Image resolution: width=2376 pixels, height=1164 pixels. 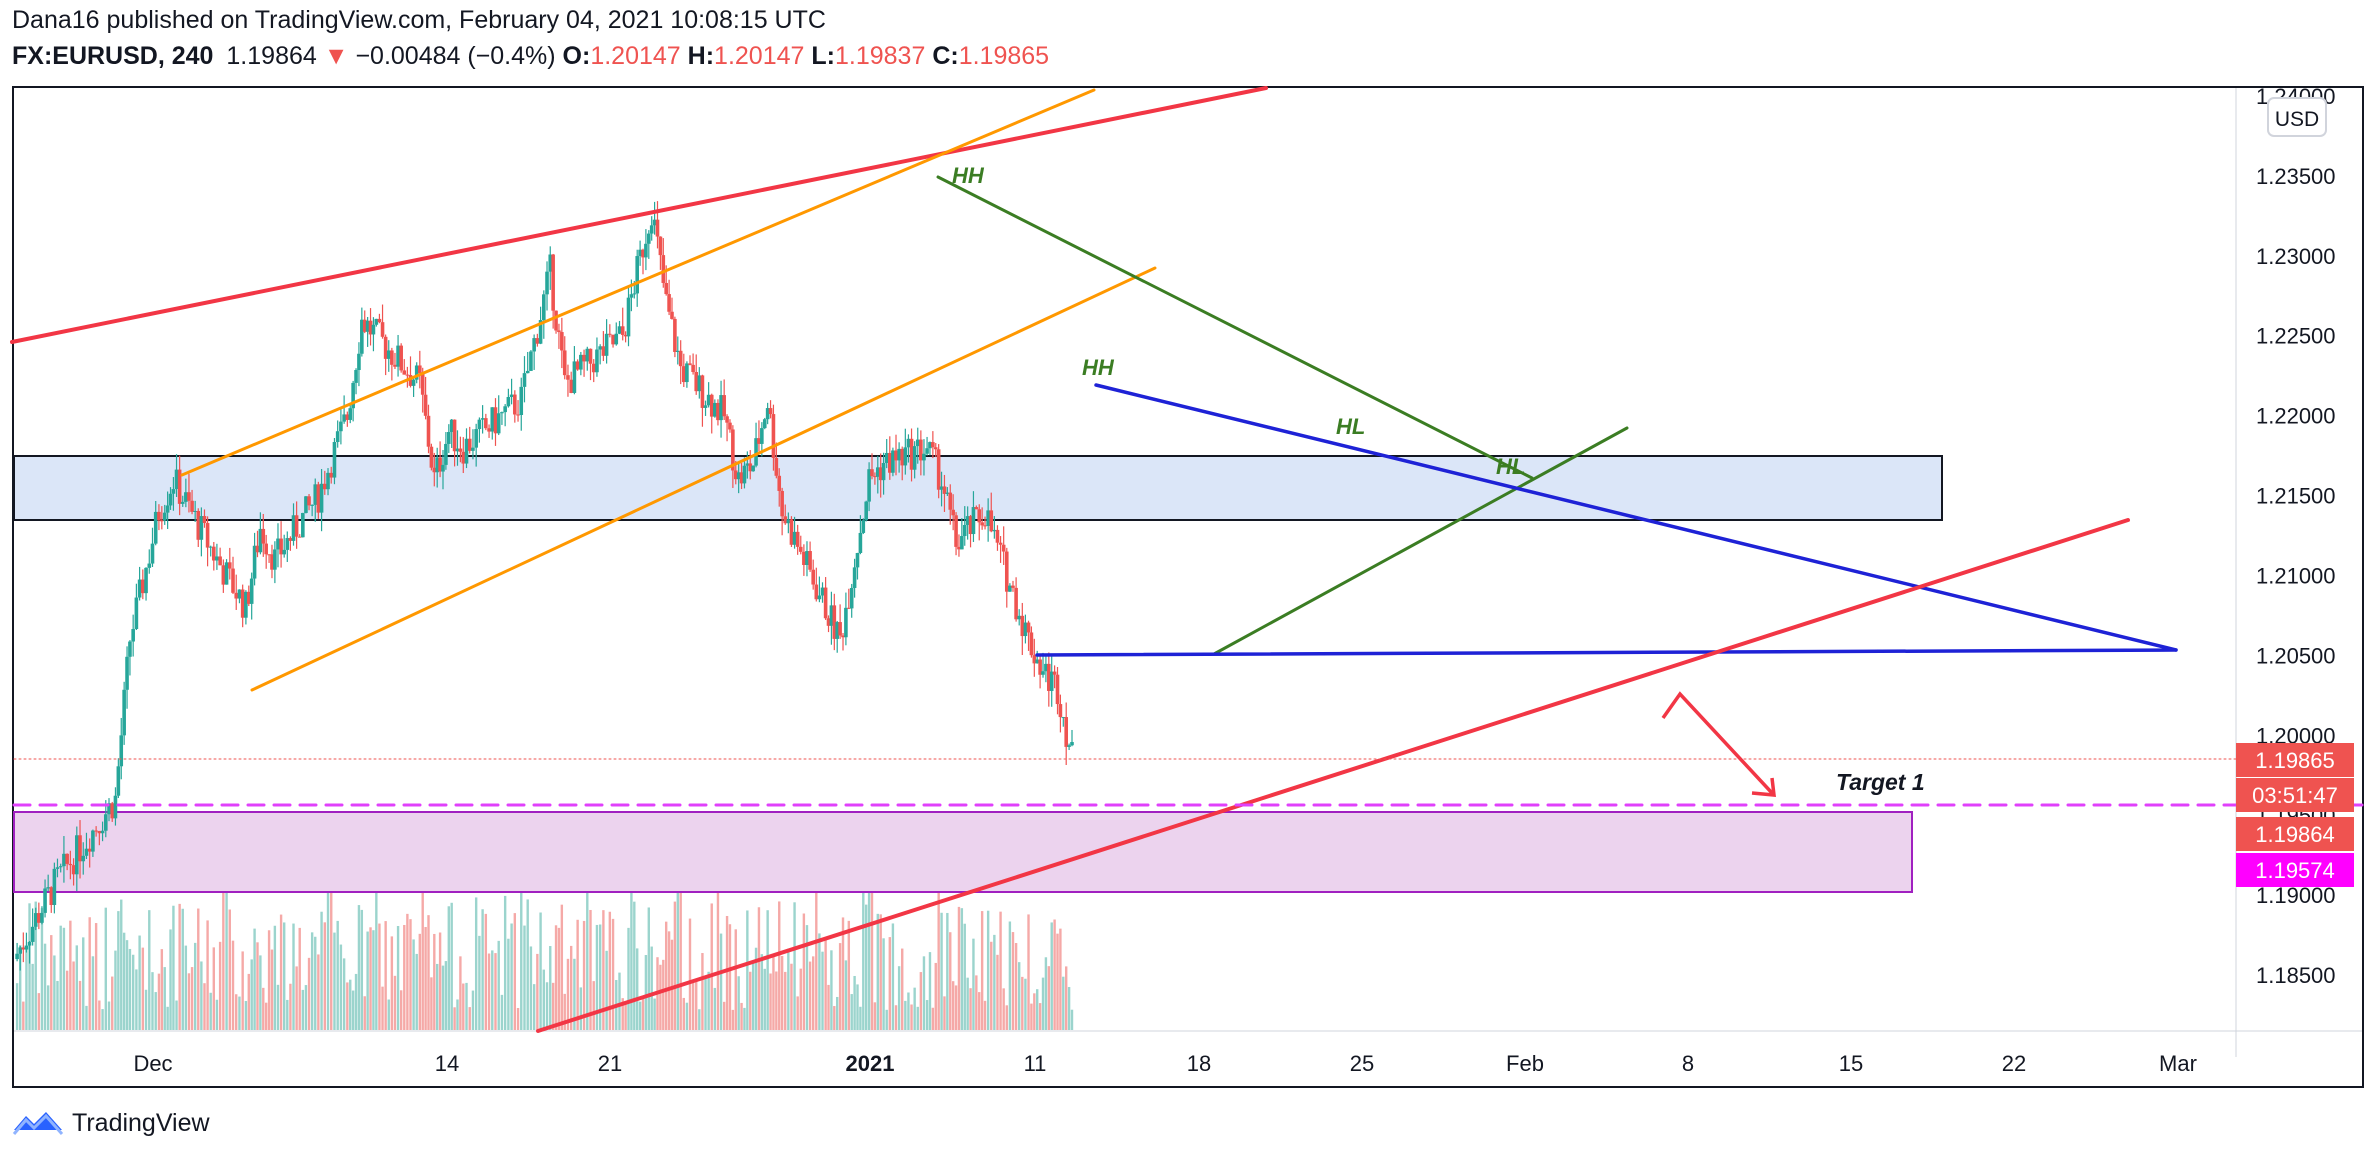 I want to click on symbol-name: FX:EURUSD, 240, so click(x=113, y=56).